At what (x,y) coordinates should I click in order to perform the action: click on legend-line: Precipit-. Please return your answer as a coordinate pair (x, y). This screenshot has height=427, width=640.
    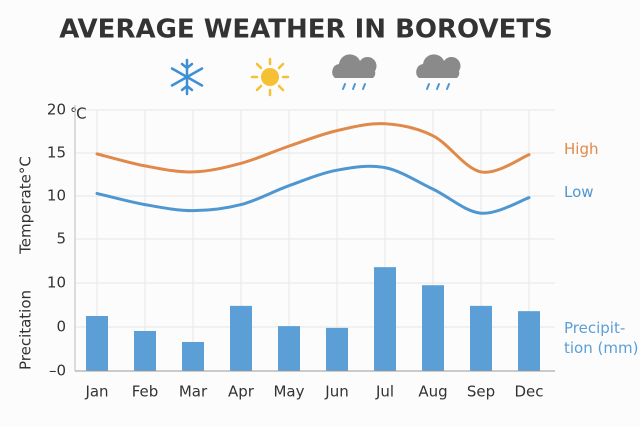
    Looking at the image, I should click on (594, 328).